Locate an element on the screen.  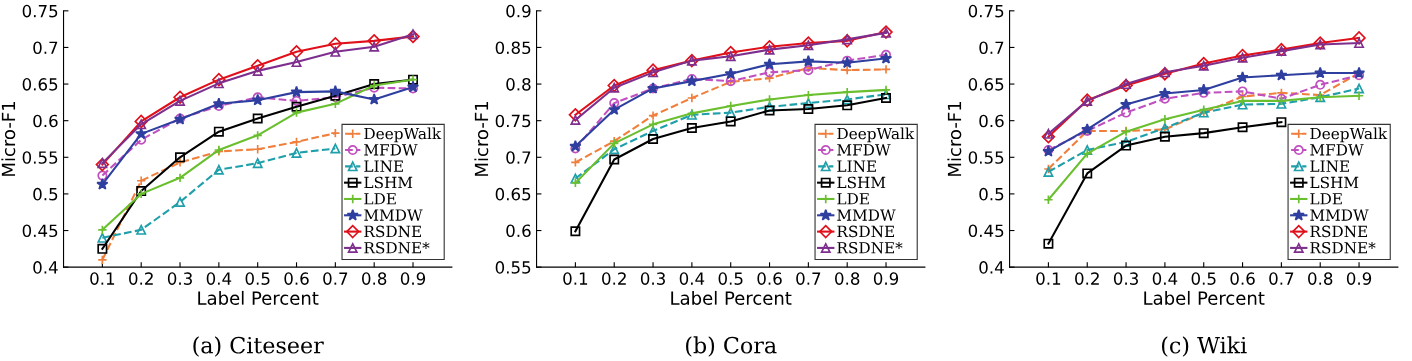
y-tick-label: 0.85 is located at coordinates (513, 48).